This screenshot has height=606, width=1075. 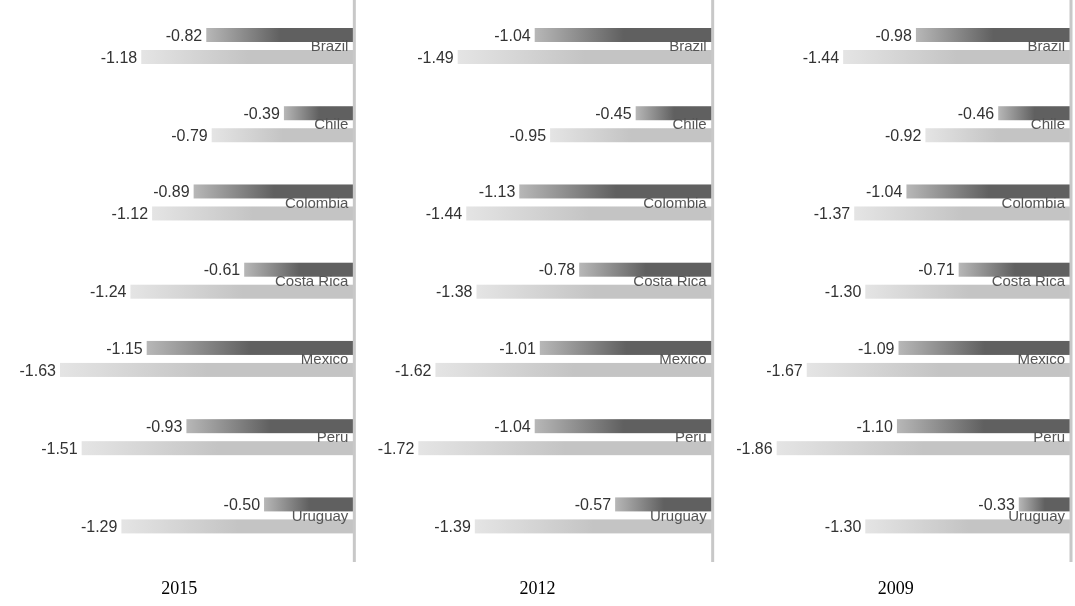 What do you see at coordinates (59, 448) in the screenshot?
I see `data-label: -1.51` at bounding box center [59, 448].